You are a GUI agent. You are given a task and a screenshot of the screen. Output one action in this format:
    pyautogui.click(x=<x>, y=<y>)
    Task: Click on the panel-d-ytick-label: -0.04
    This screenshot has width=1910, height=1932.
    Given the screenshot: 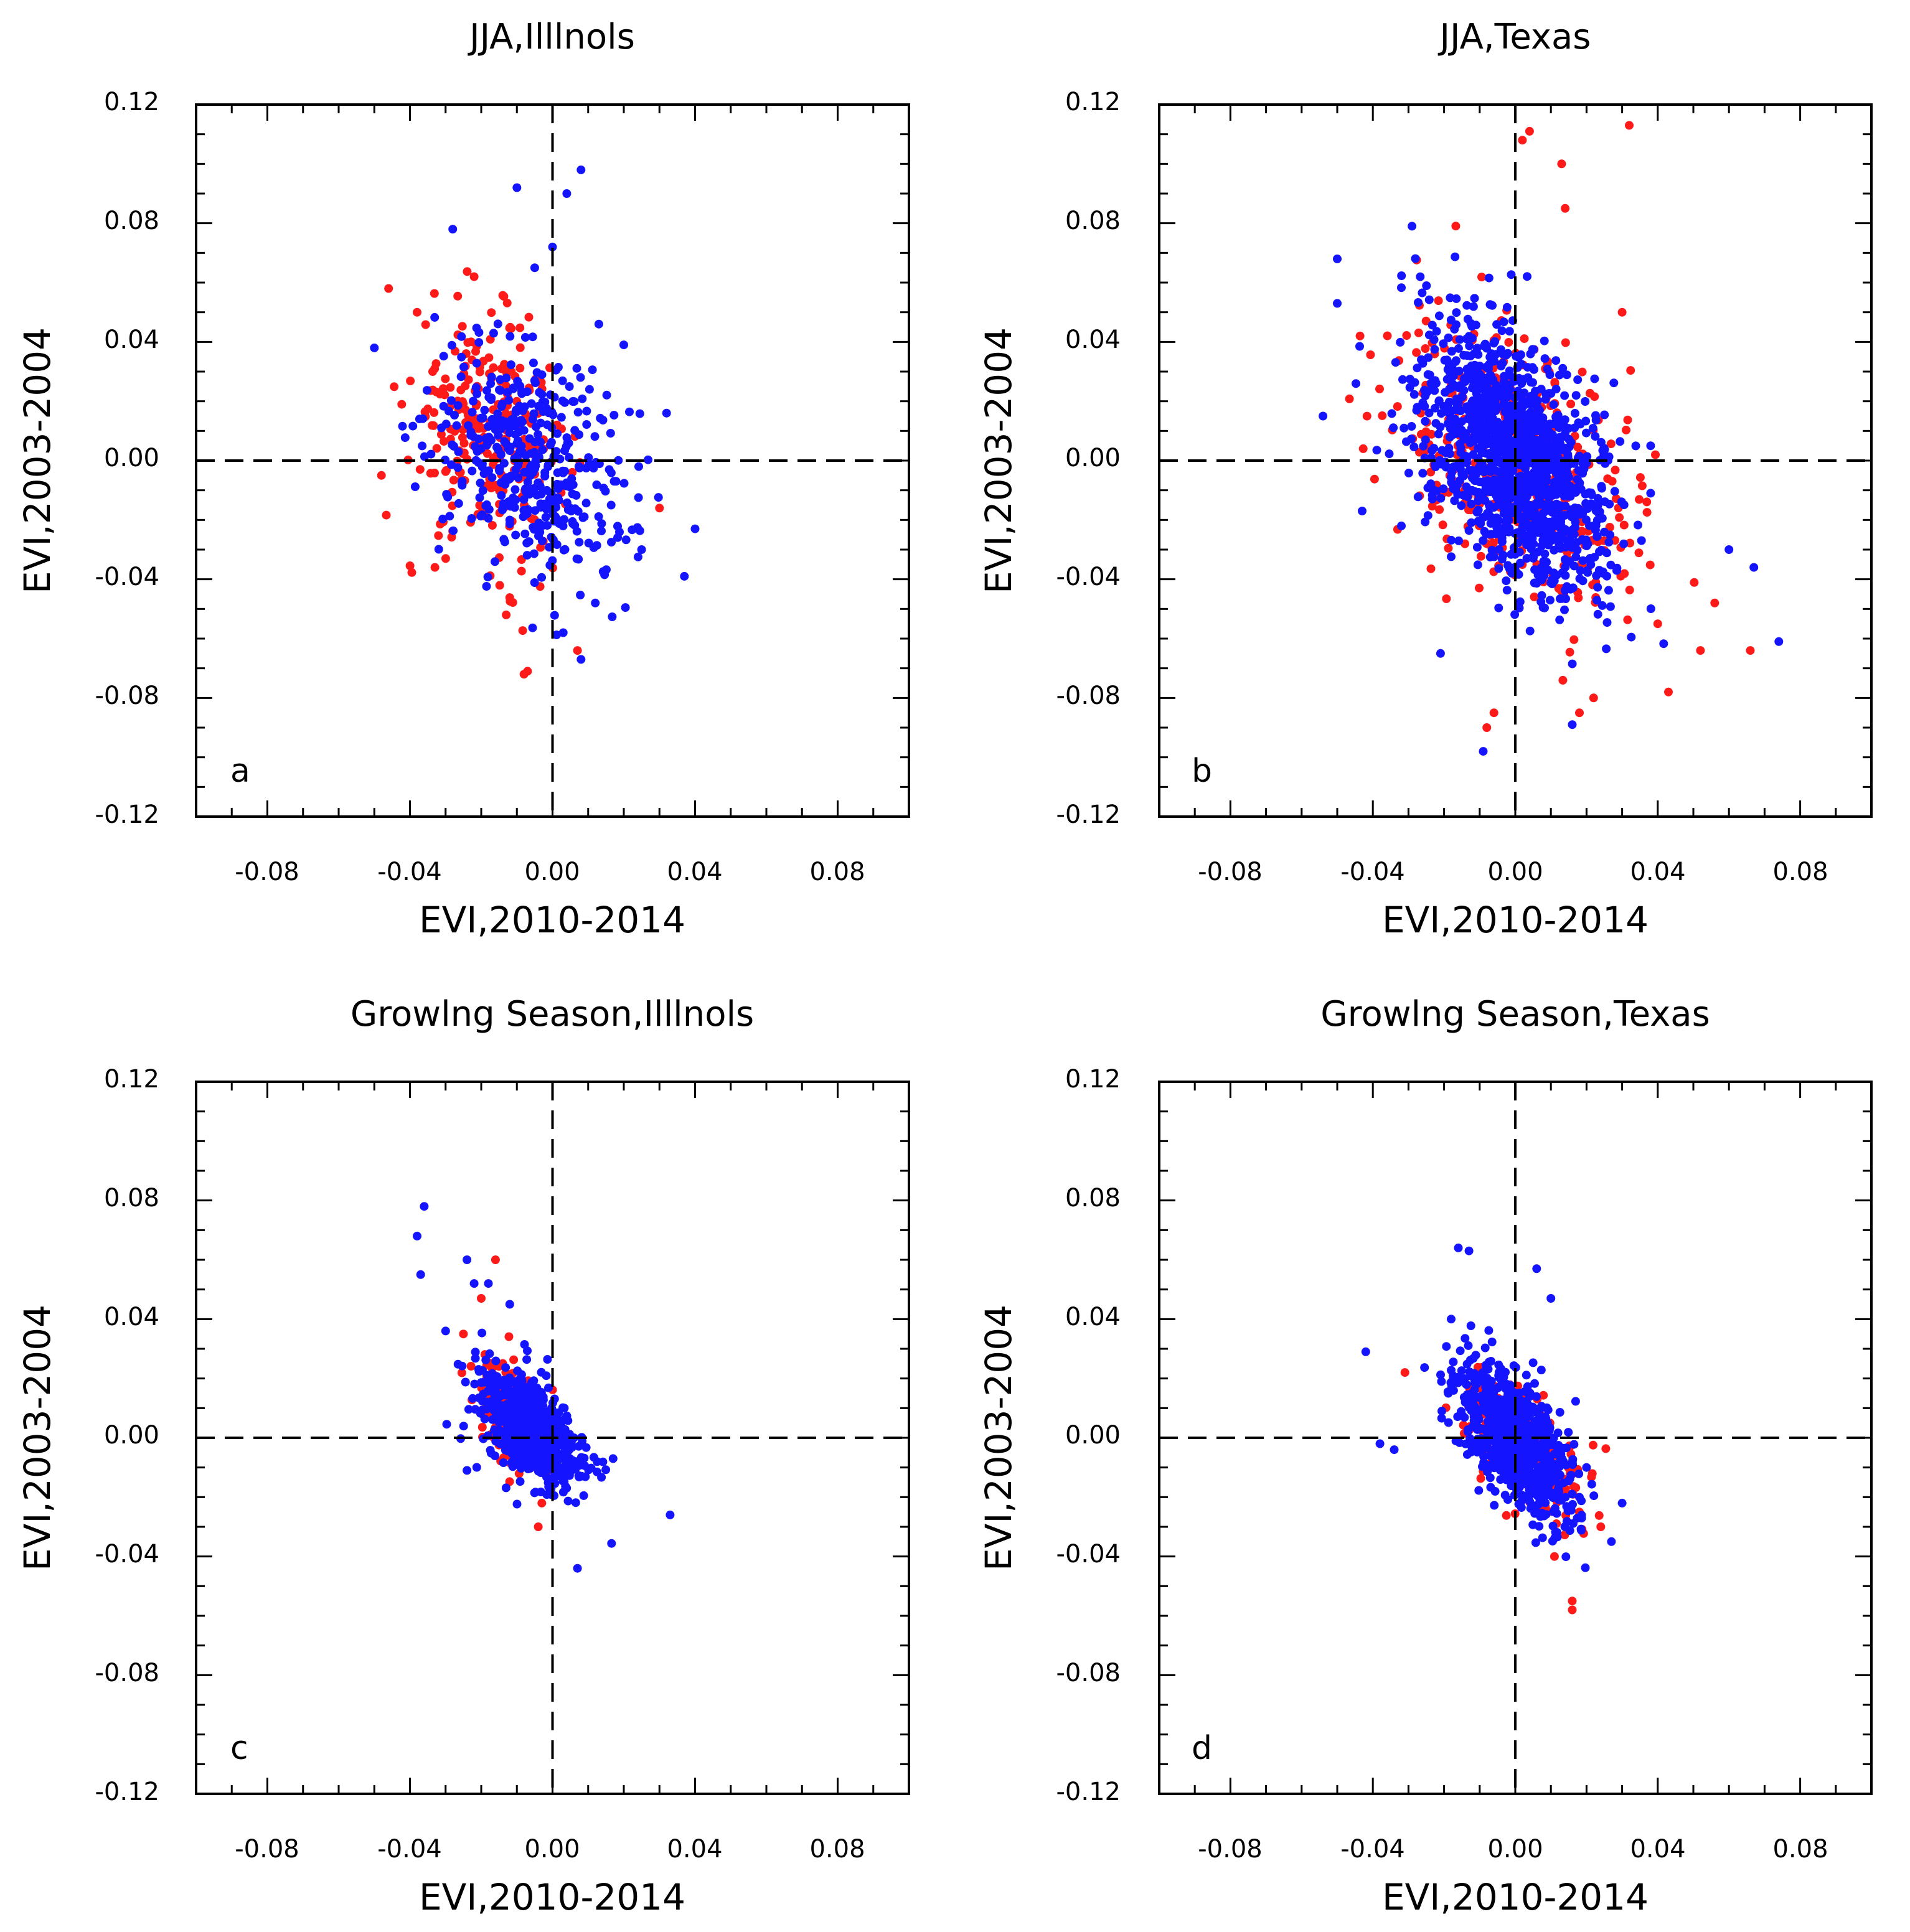 What is the action you would take?
    pyautogui.click(x=1088, y=1554)
    